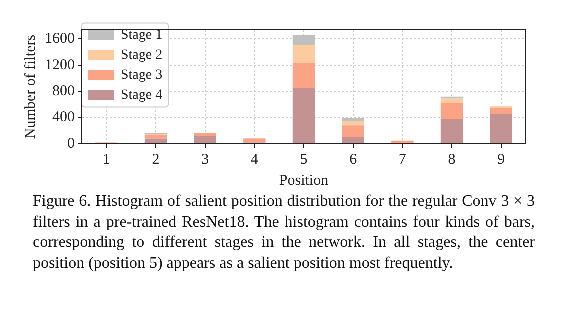 The image size is (567, 329). What do you see at coordinates (60, 39) in the screenshot?
I see `y-tick-label: 1600` at bounding box center [60, 39].